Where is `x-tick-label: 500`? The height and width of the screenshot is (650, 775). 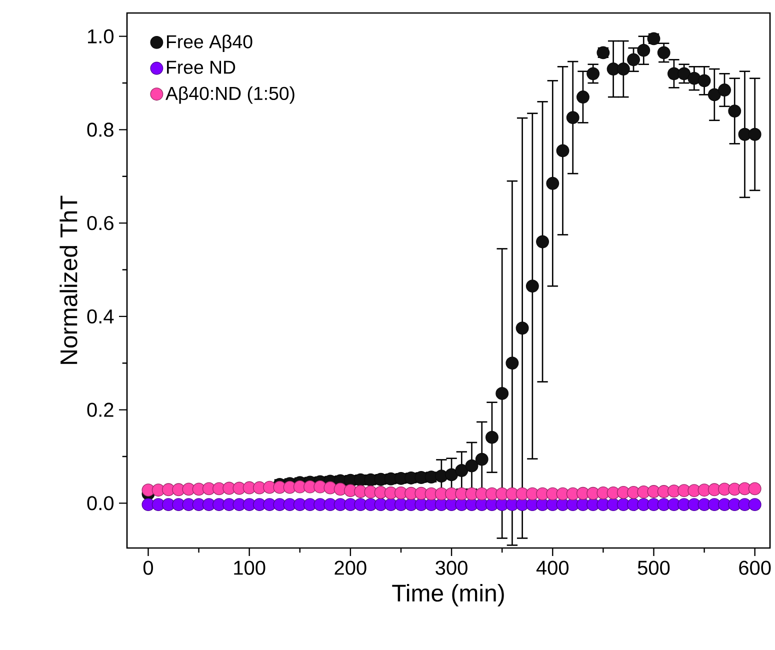 x-tick-label: 500 is located at coordinates (654, 567).